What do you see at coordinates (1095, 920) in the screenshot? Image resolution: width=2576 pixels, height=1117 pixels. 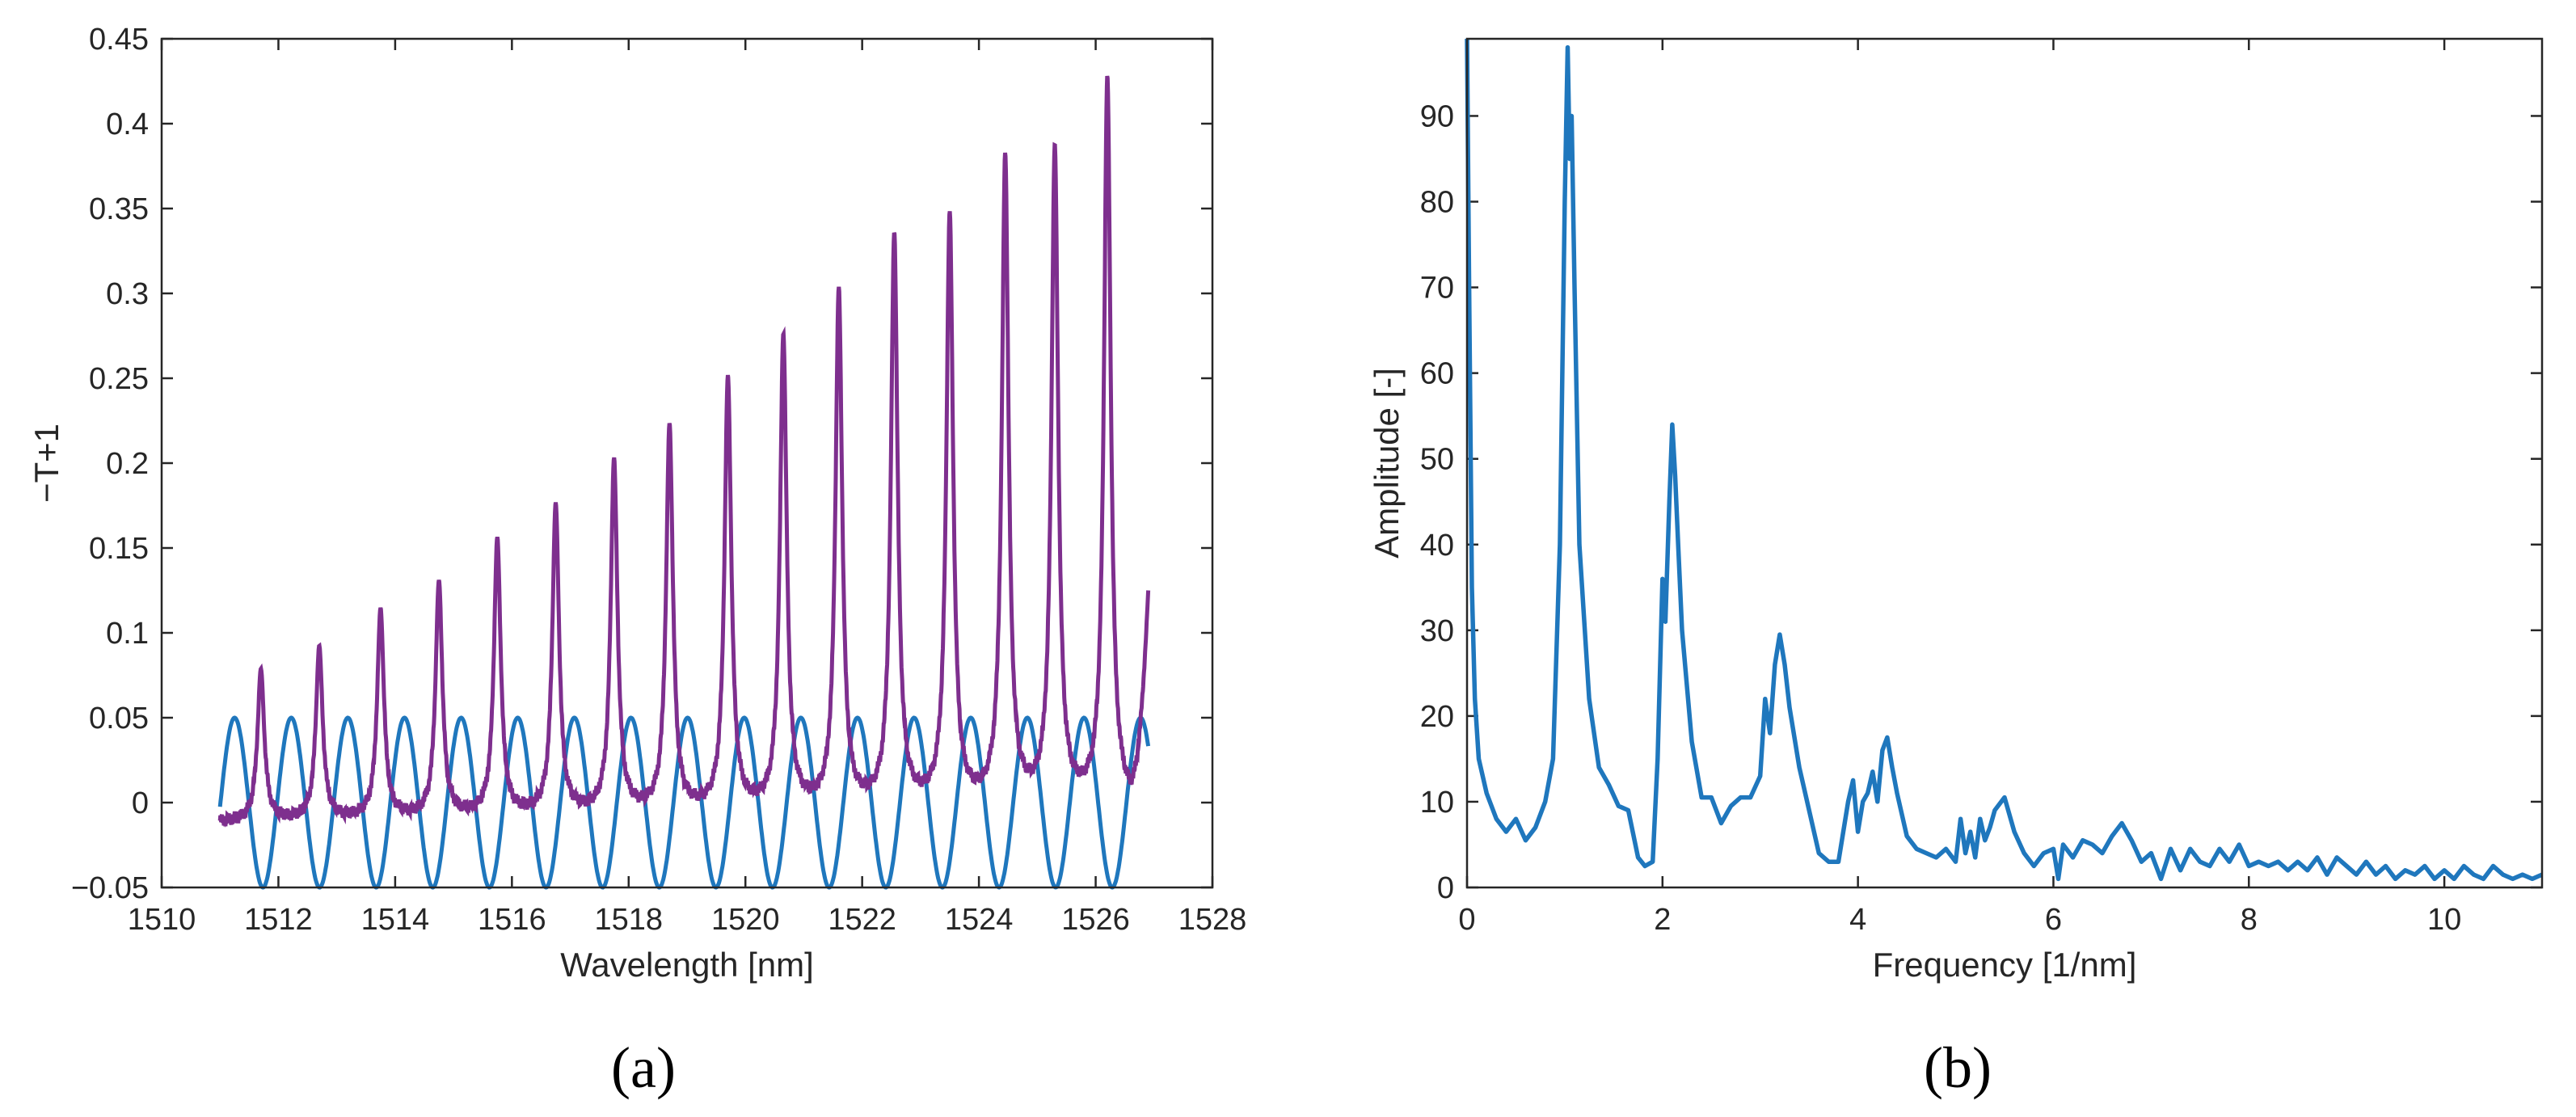 I see `x-tick-label: 1526` at bounding box center [1095, 920].